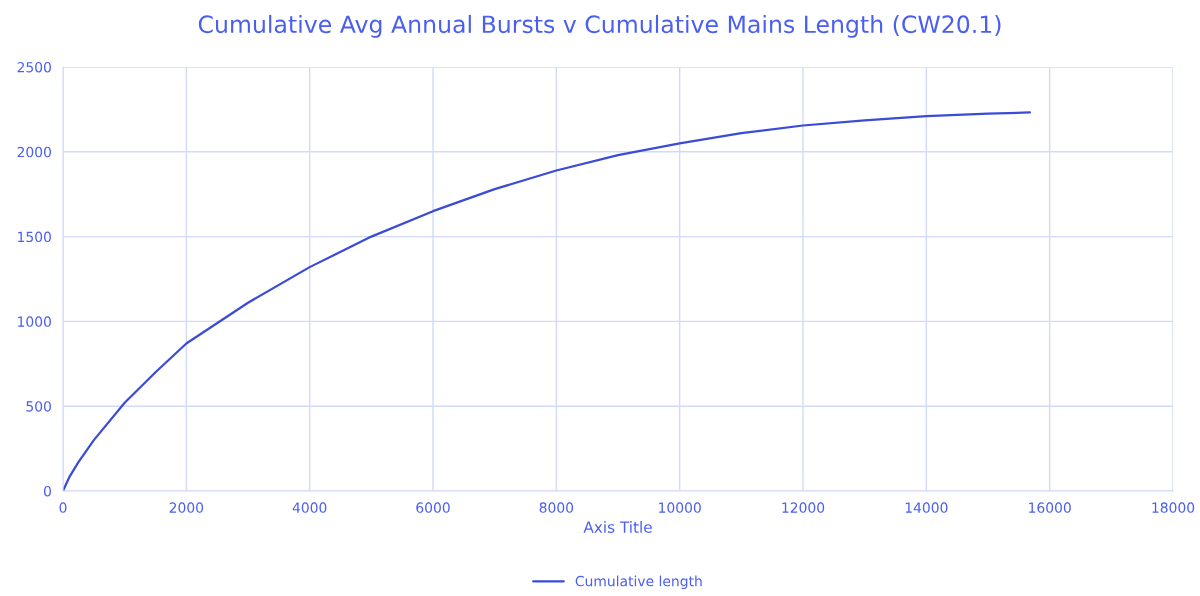 The height and width of the screenshot is (596, 1200). What do you see at coordinates (803, 507) in the screenshot?
I see `x-tick-label: 12000` at bounding box center [803, 507].